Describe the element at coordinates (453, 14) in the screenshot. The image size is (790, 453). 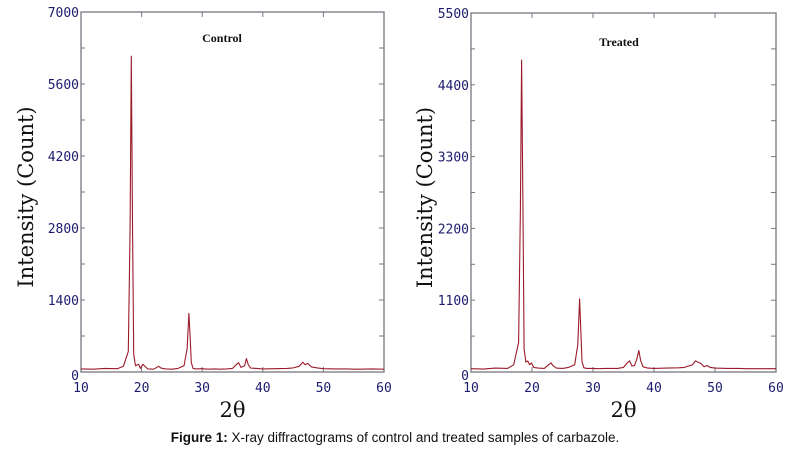
I see `y-tick-label: 5500` at that location.